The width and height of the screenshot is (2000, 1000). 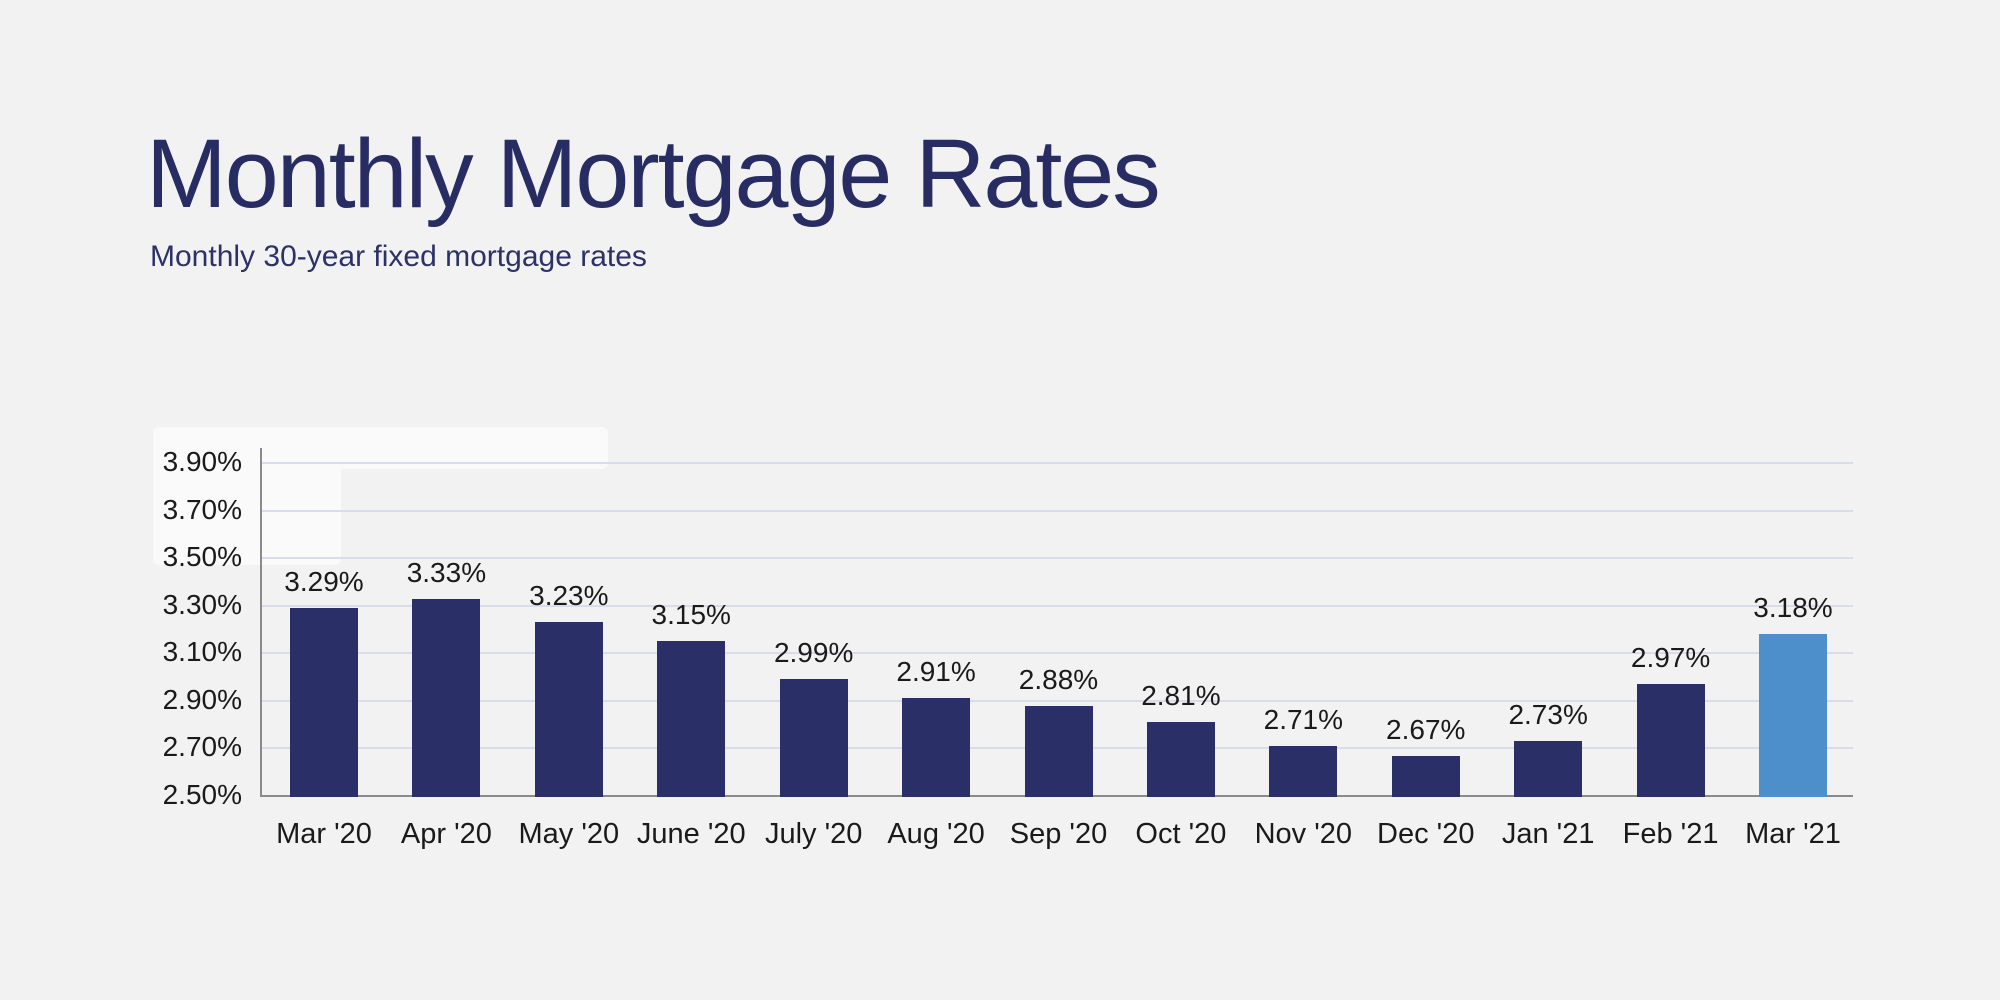 I want to click on bar-value-label: 2.71%, so click(x=1303, y=720).